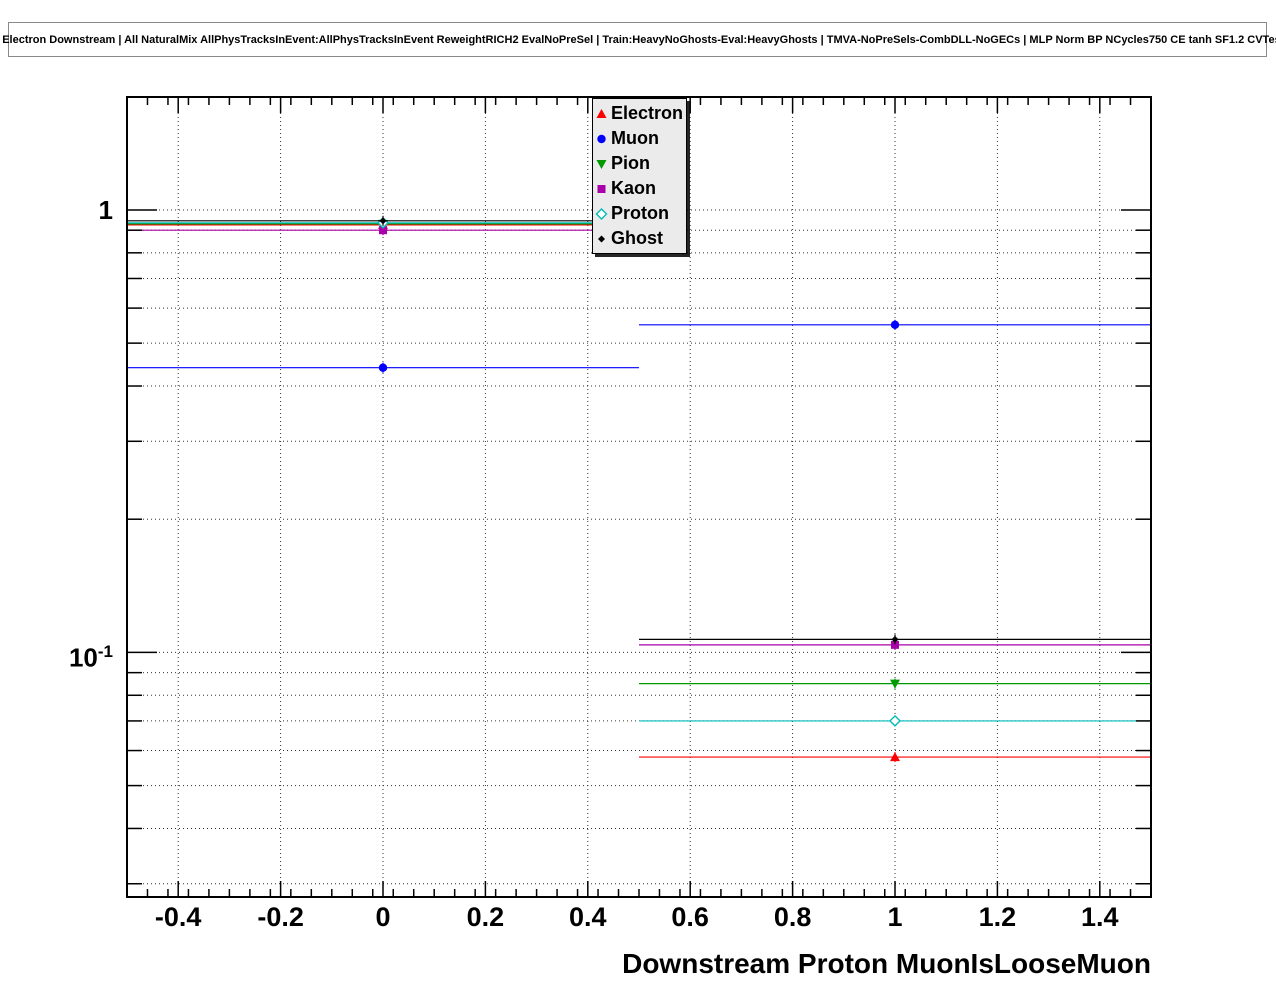  I want to click on legend: Electron Muon Pion Kaon Proton Ghost, so click(639, 176).